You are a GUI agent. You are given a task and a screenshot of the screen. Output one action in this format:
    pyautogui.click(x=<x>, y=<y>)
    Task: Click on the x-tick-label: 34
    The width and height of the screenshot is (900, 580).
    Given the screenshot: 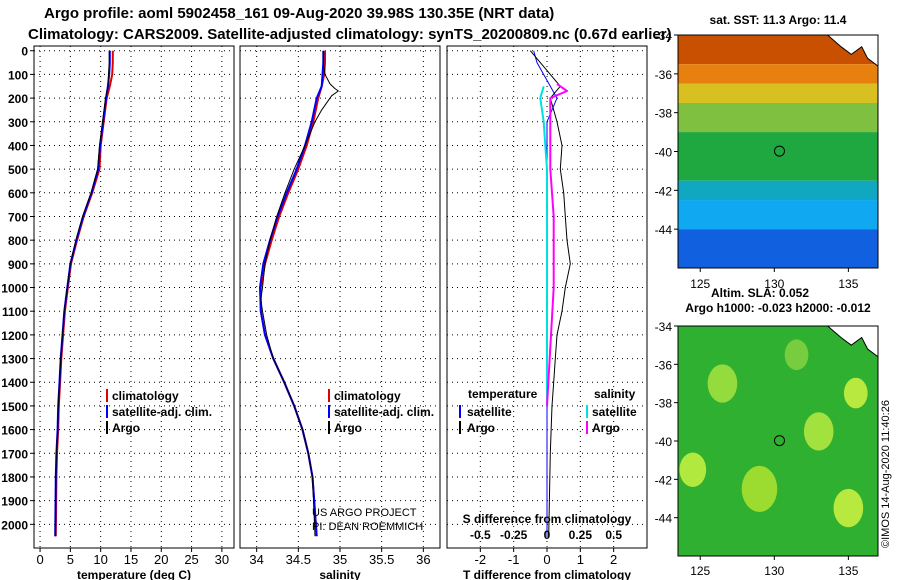 What is the action you would take?
    pyautogui.click(x=256, y=559)
    